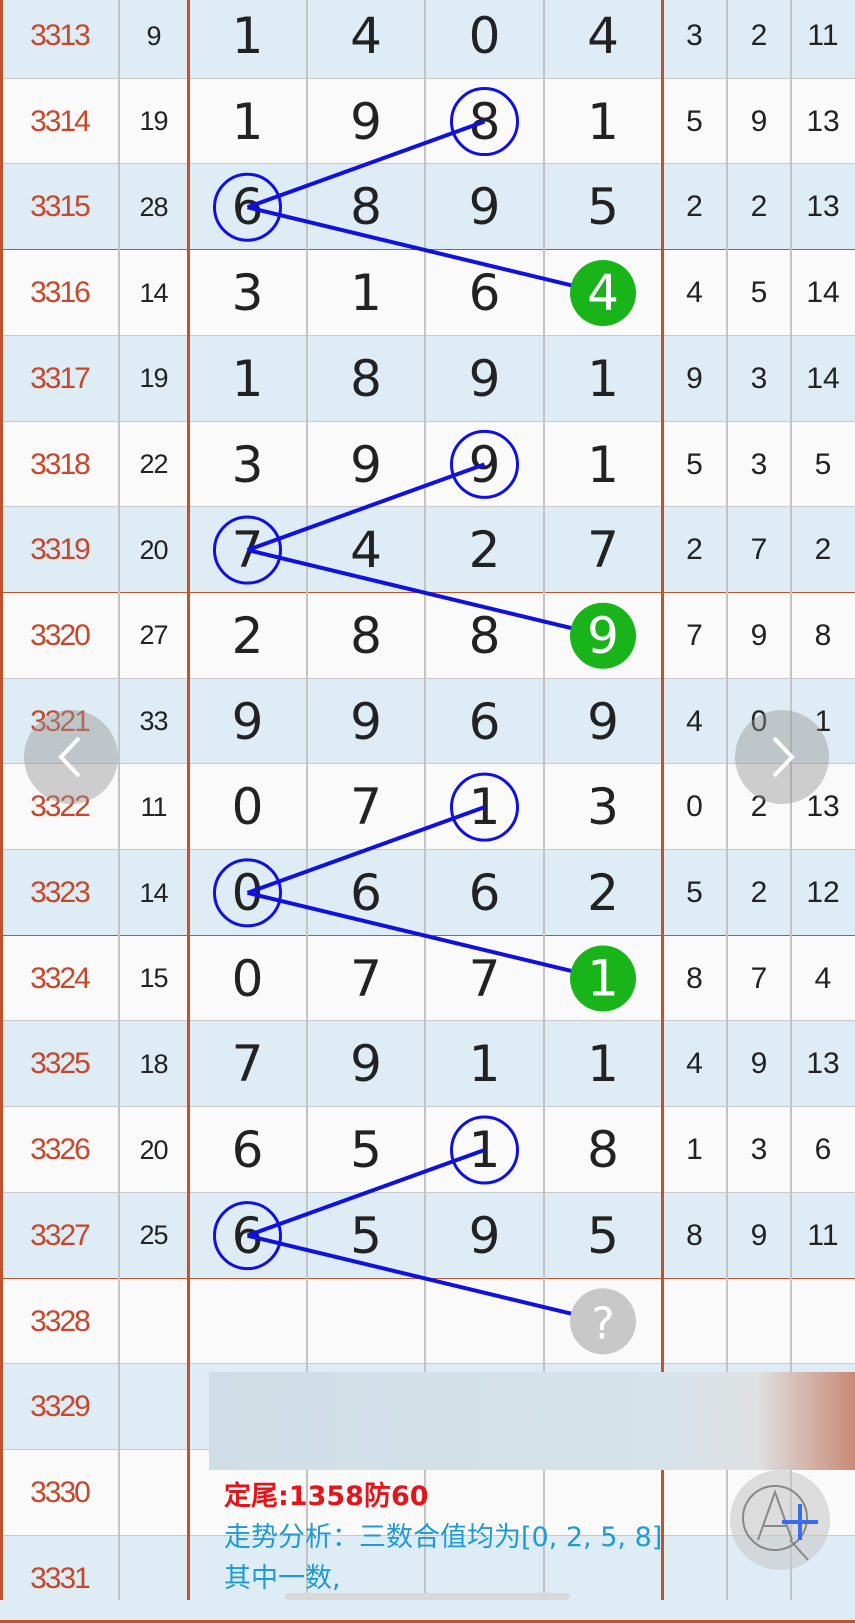 This screenshot has width=855, height=1623. Describe the element at coordinates (694, 1150) in the screenshot. I see `extra-value: 1` at that location.